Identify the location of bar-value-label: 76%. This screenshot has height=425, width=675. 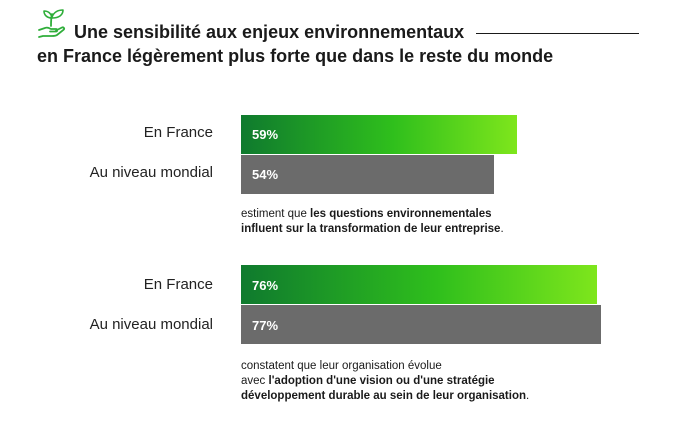
(265, 285).